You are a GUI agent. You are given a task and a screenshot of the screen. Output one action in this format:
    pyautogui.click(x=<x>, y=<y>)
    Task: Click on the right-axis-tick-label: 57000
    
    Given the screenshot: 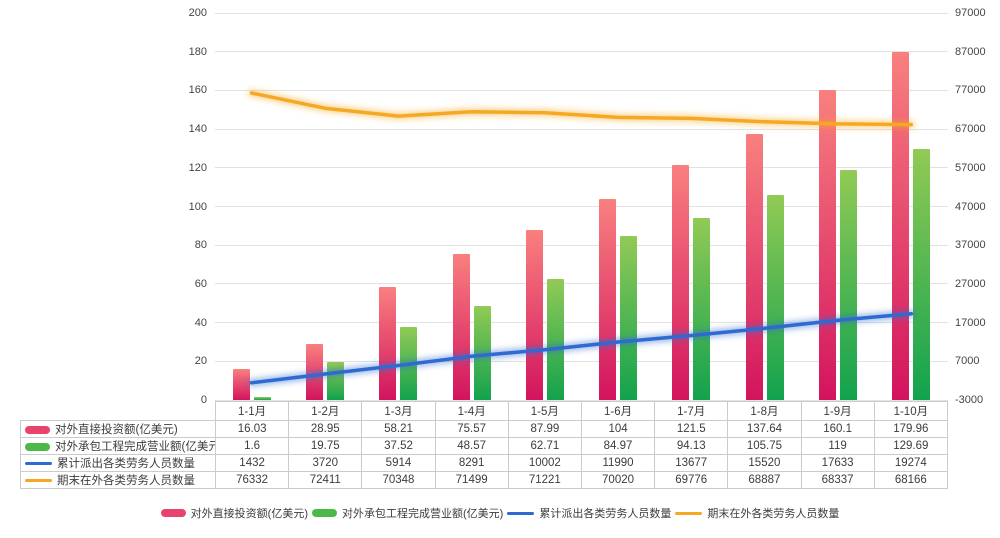 What is the action you would take?
    pyautogui.click(x=970, y=167)
    